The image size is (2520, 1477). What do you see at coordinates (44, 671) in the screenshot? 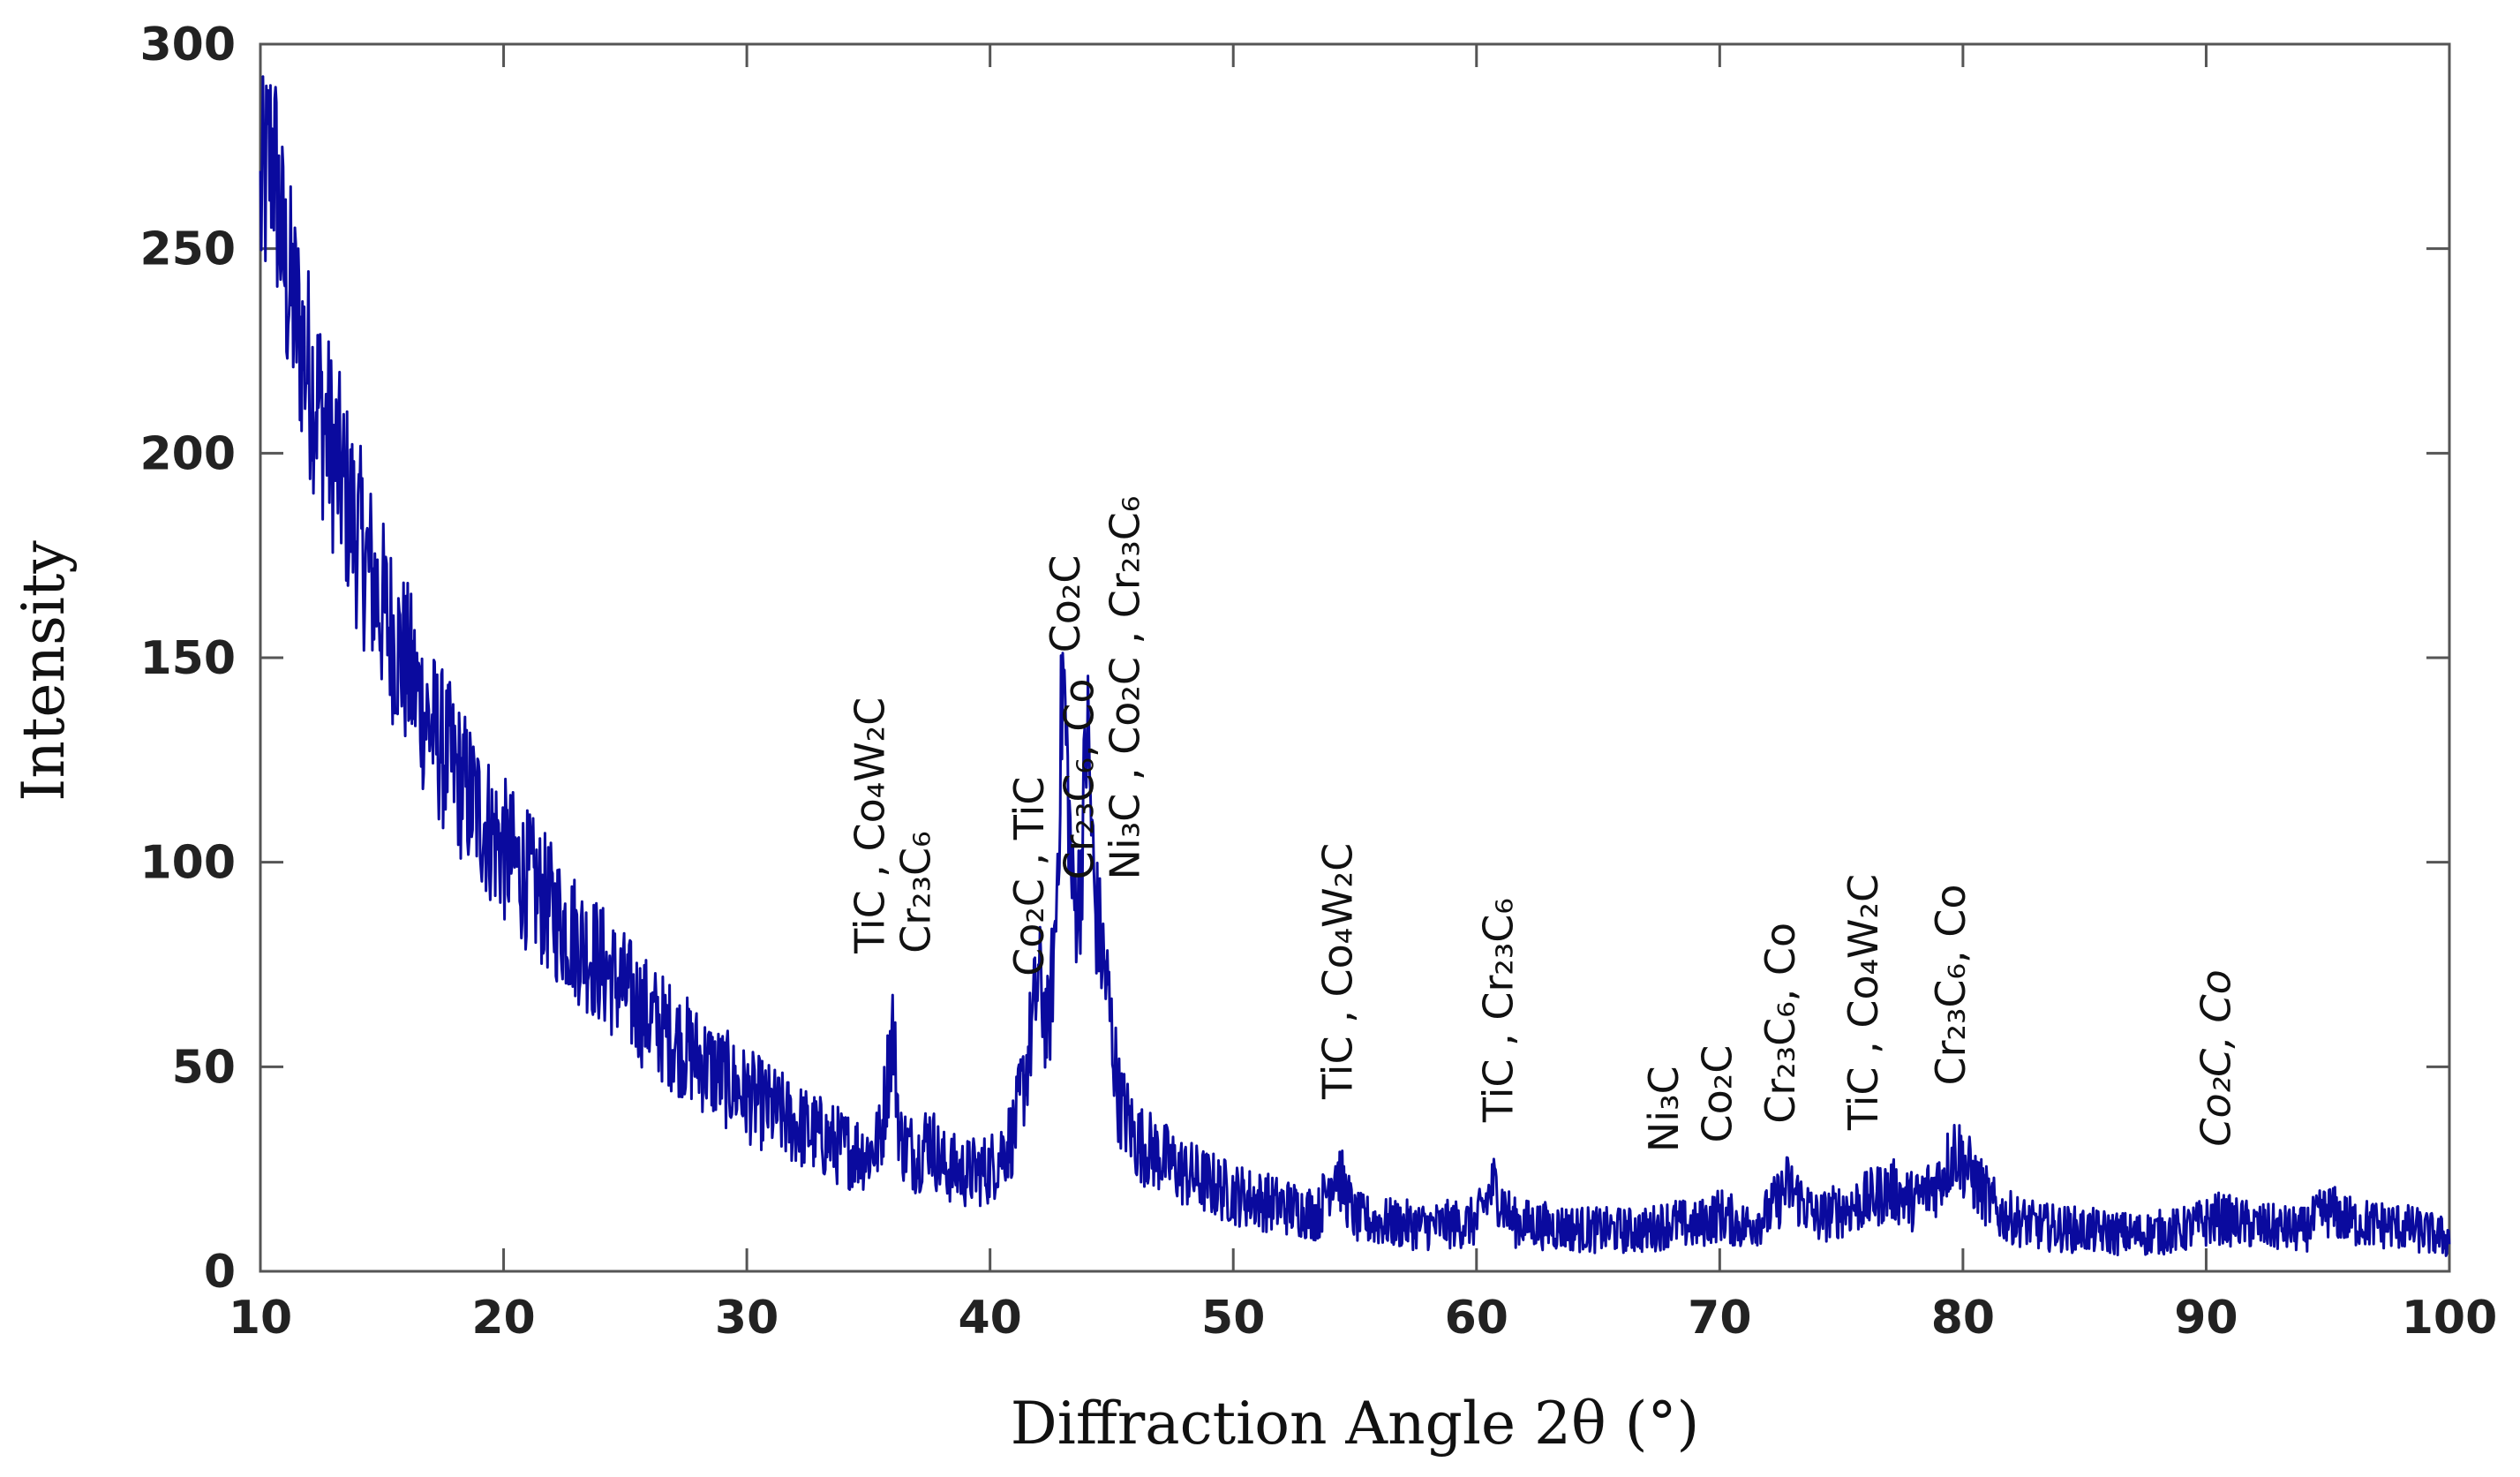
I see `y-axis-title: Intensity` at bounding box center [44, 671].